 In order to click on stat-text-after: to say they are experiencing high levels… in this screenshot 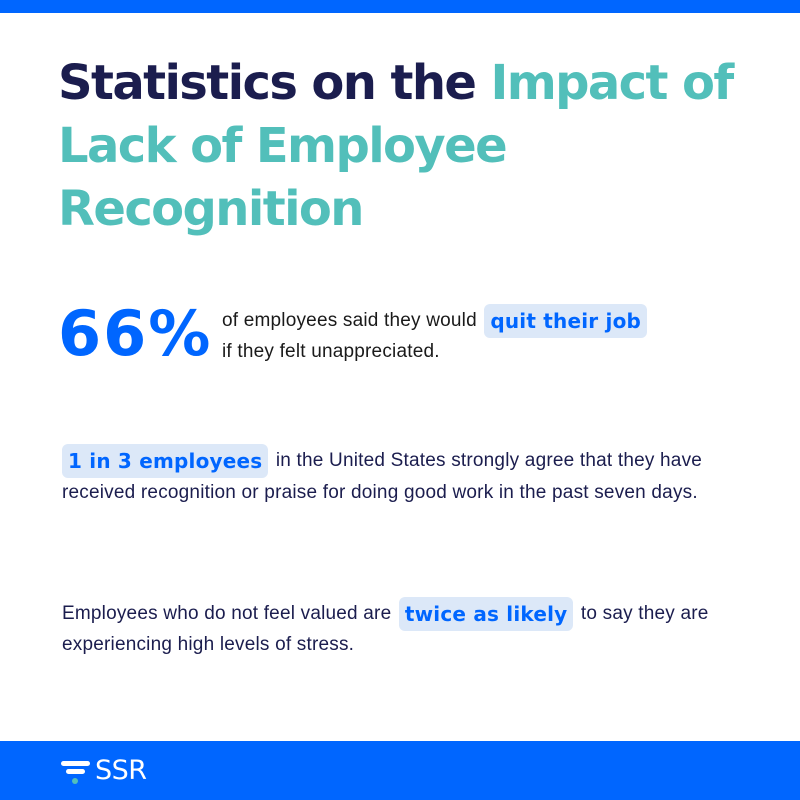, I will do `click(385, 629)`.